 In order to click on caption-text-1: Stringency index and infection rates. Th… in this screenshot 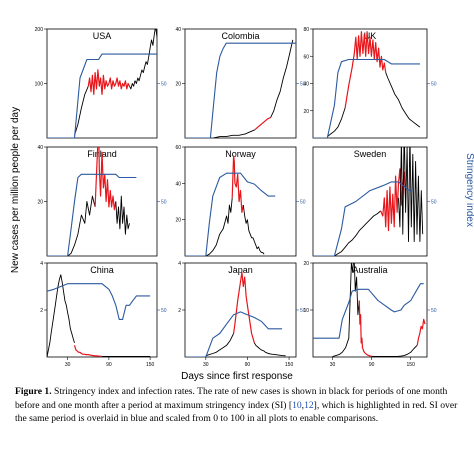, I will do `click(231, 398)`.